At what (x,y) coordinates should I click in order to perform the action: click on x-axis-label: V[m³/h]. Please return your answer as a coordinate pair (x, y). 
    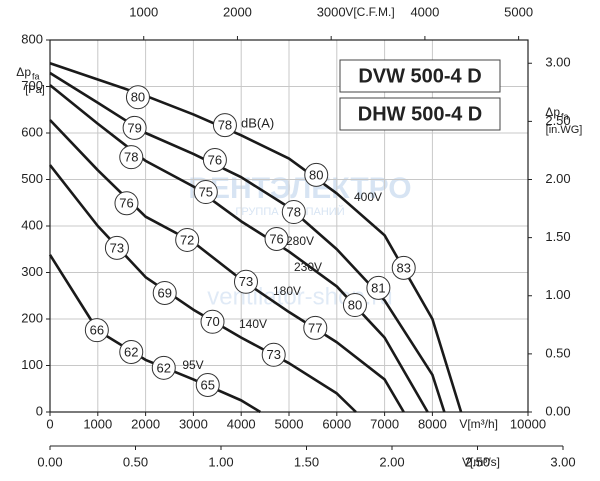
    Looking at the image, I should click on (478, 424).